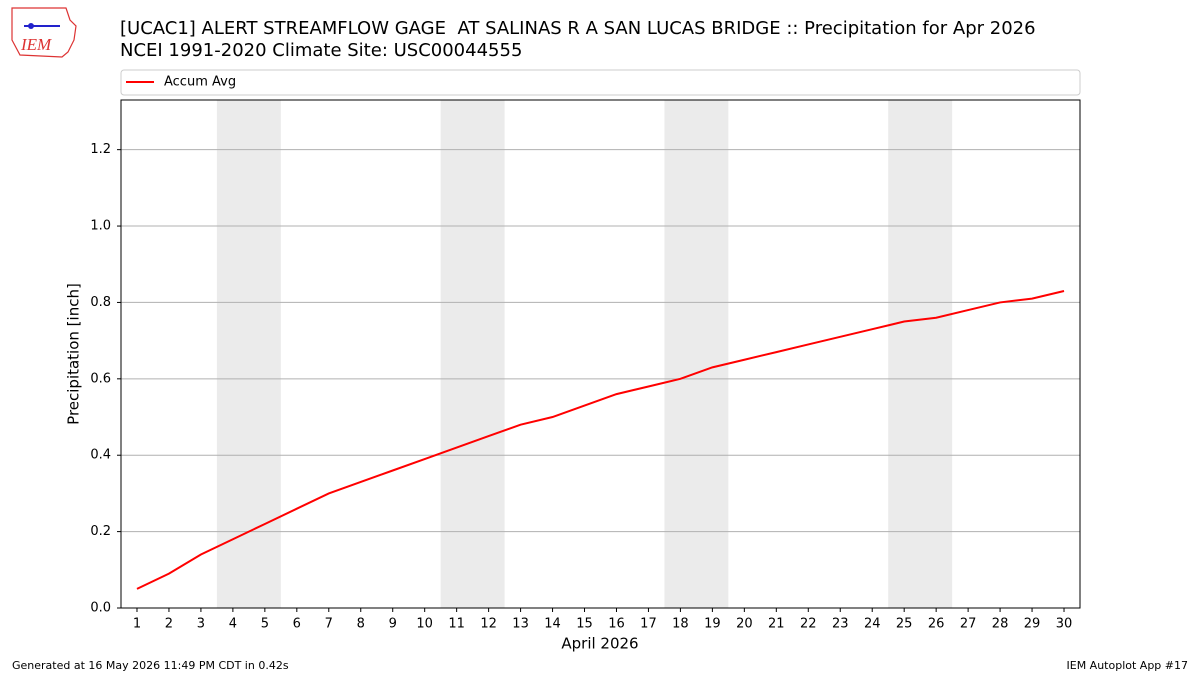 This screenshot has height=675, width=1200. Describe the element at coordinates (776, 624) in the screenshot. I see `x-tick-label: 21` at that location.